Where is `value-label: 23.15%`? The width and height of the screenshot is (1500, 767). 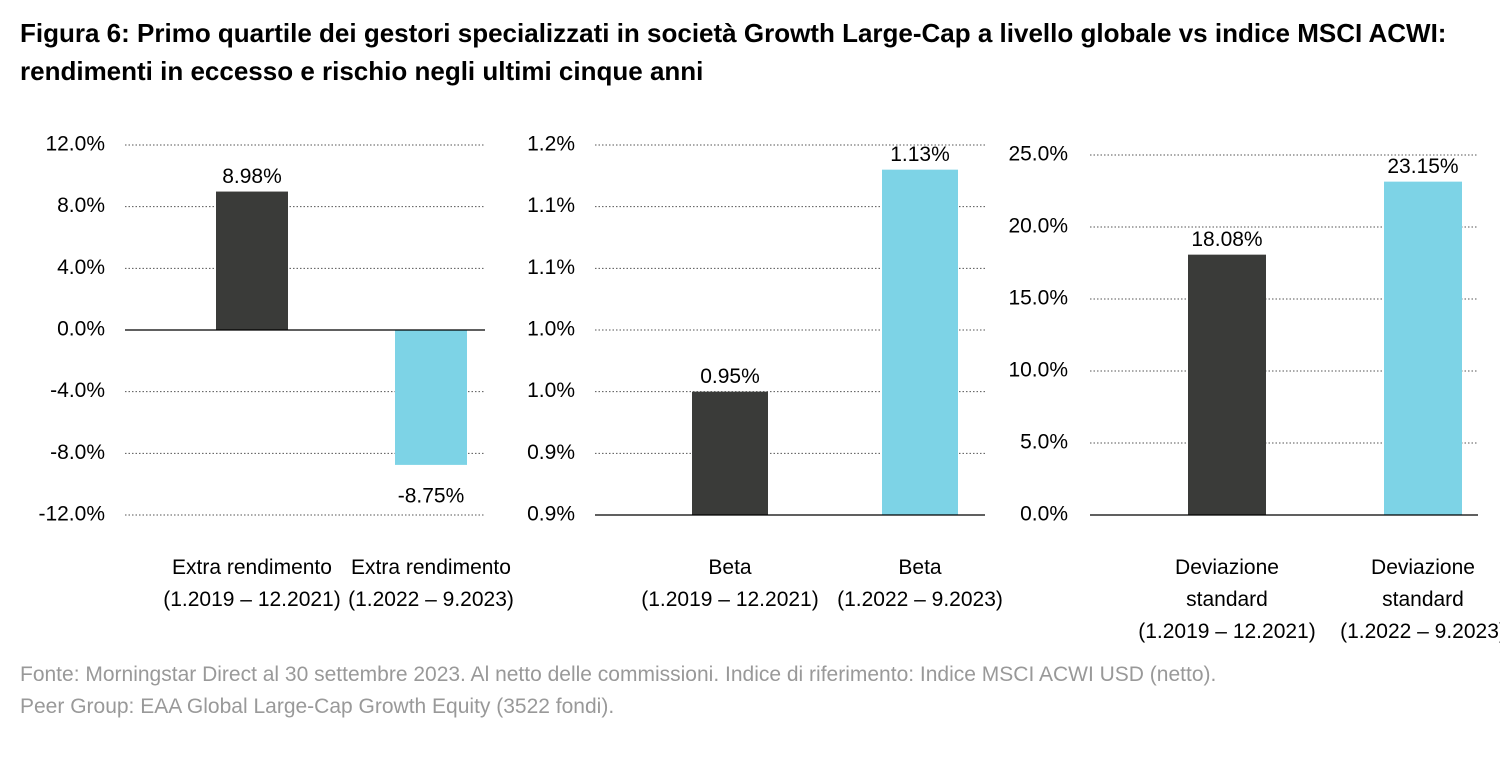 value-label: 23.15% is located at coordinates (1422, 166).